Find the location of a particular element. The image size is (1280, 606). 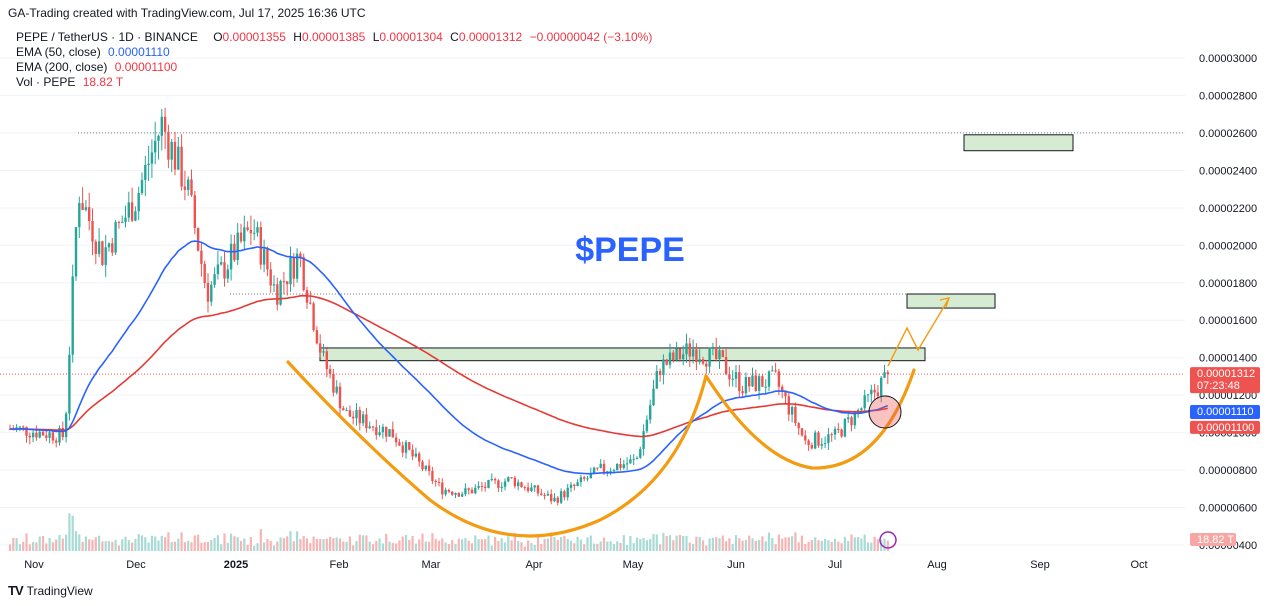

y-tick-label: 0.00003000 is located at coordinates (1228, 59).